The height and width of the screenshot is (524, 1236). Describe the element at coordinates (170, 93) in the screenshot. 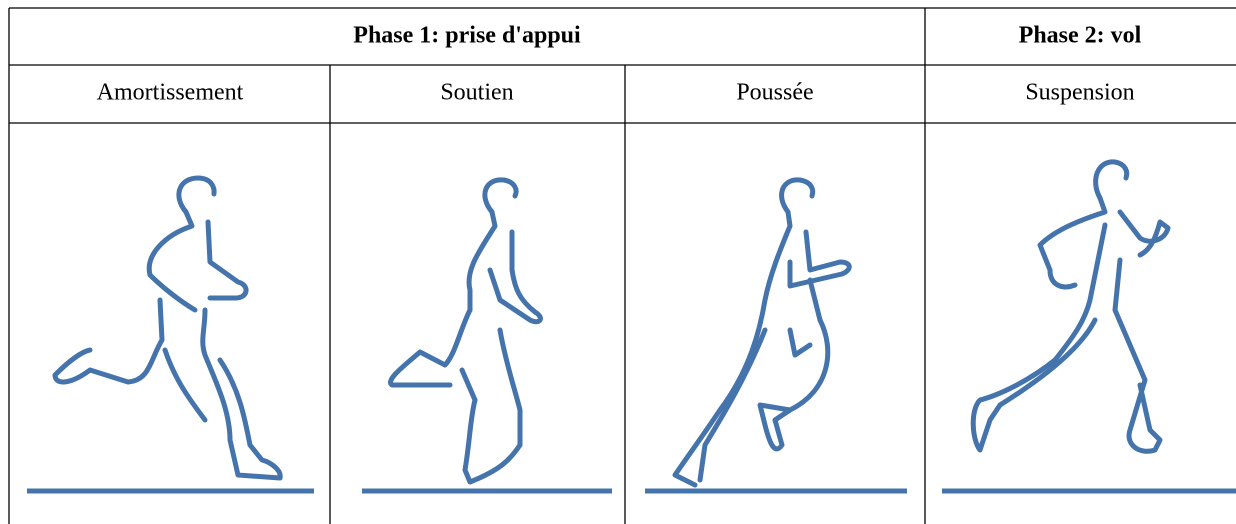

I see `subphase-label: Amortissement` at that location.